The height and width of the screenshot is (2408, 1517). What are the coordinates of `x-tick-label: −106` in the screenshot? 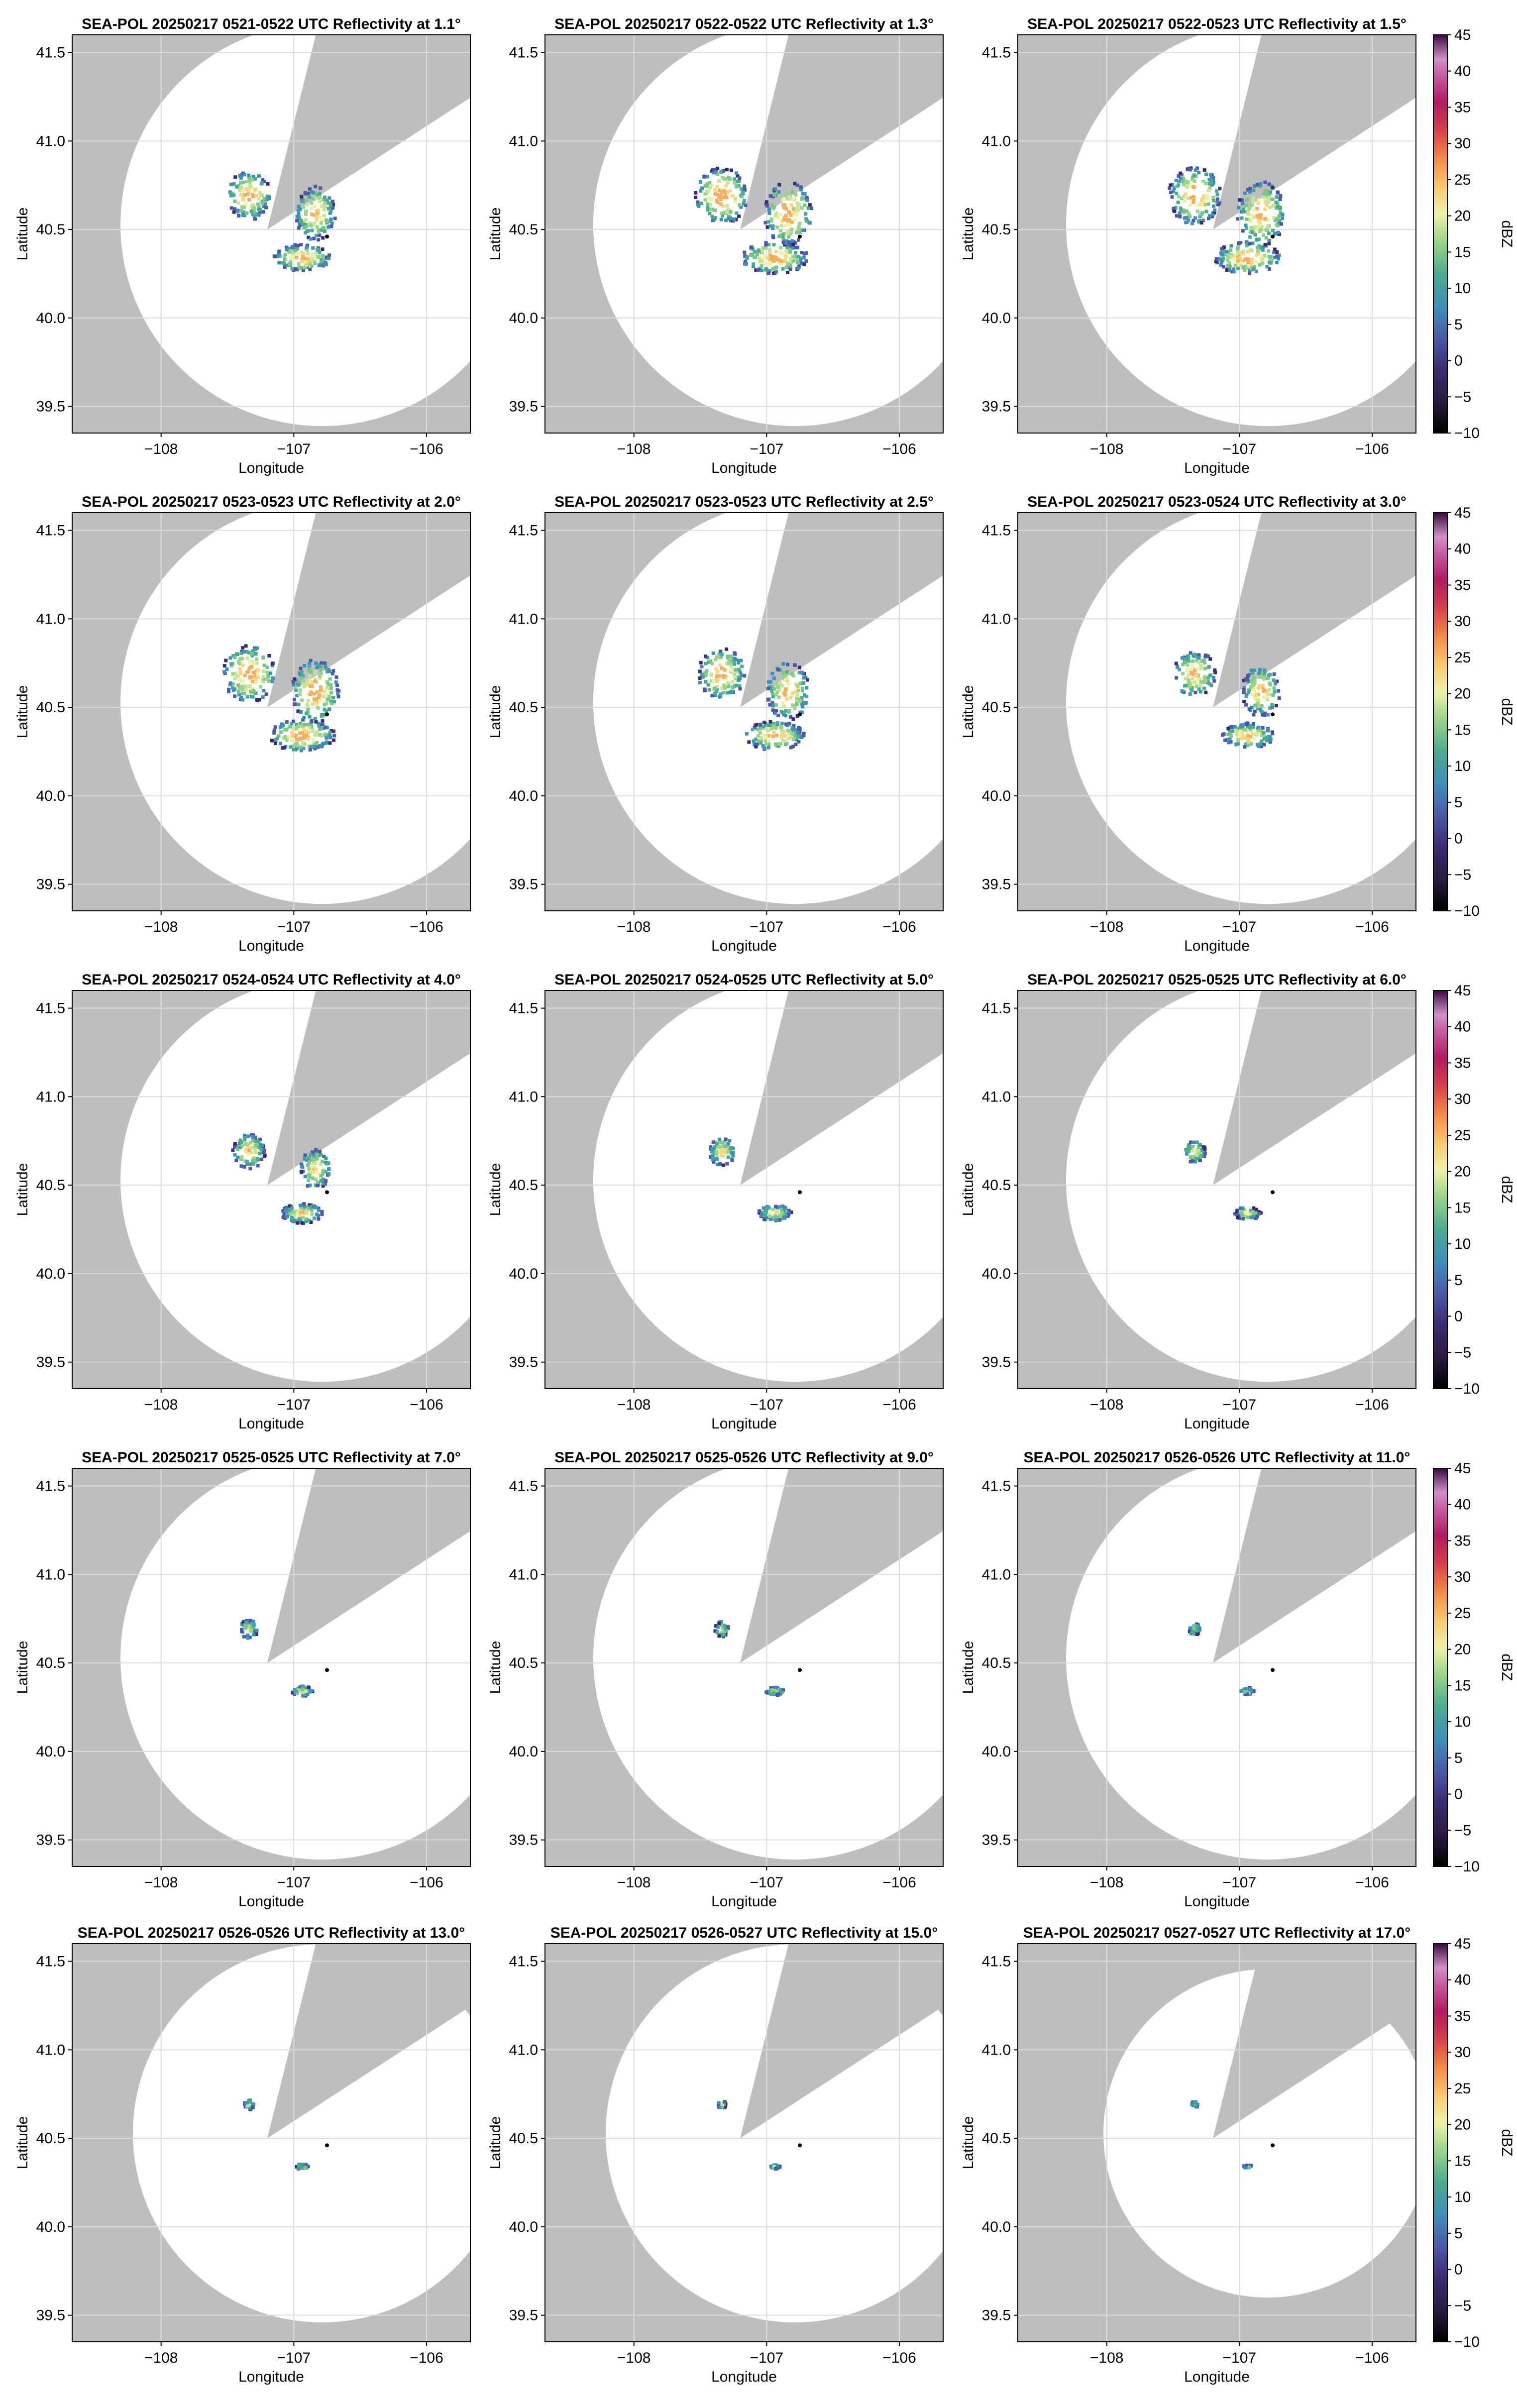 It's located at (899, 449).